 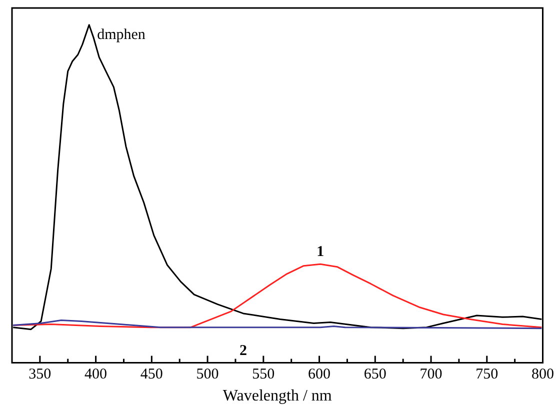 I want to click on x-tick-label: 350, so click(x=40, y=374).